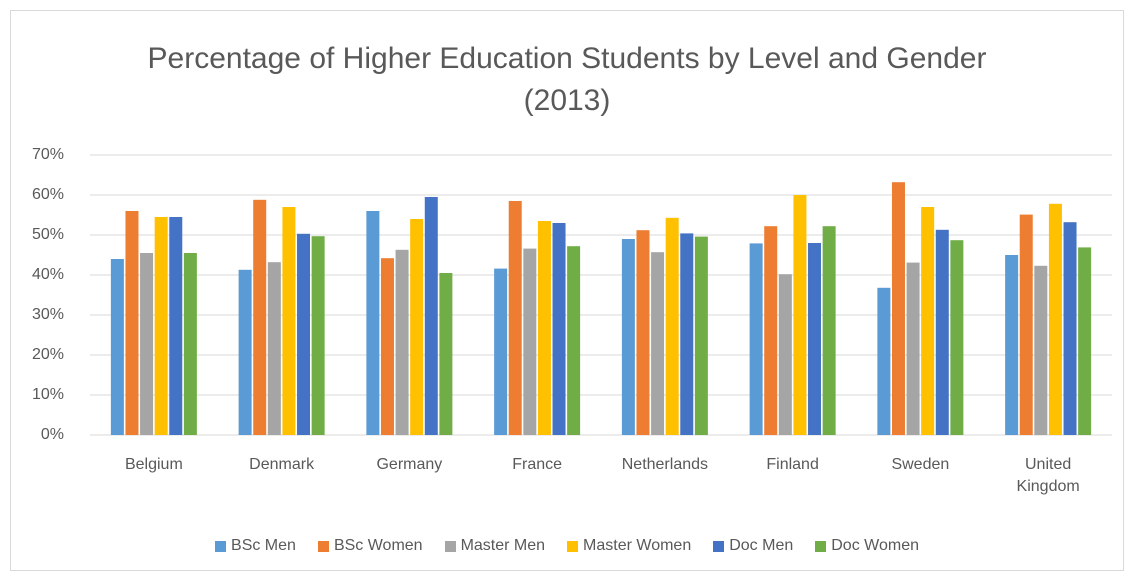  I want to click on legend-item: Master Women, so click(629, 546).